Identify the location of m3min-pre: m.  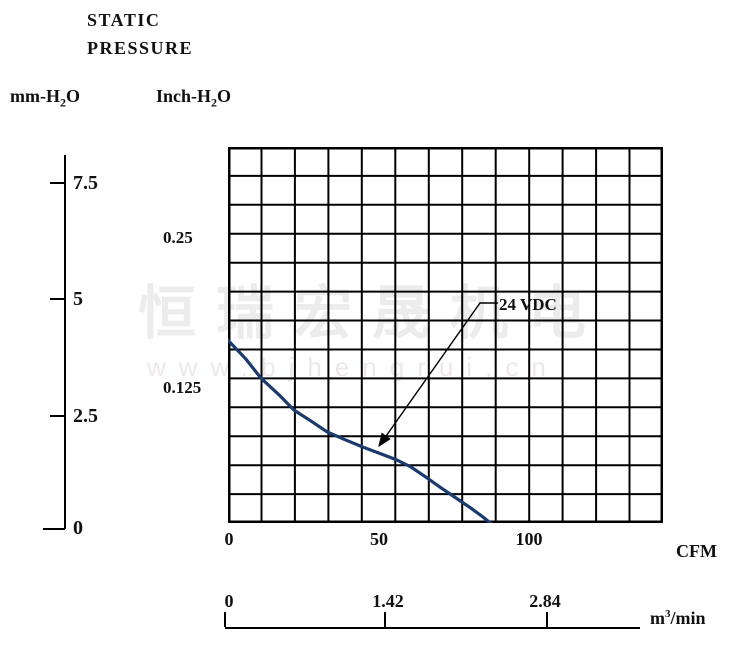
(657, 618).